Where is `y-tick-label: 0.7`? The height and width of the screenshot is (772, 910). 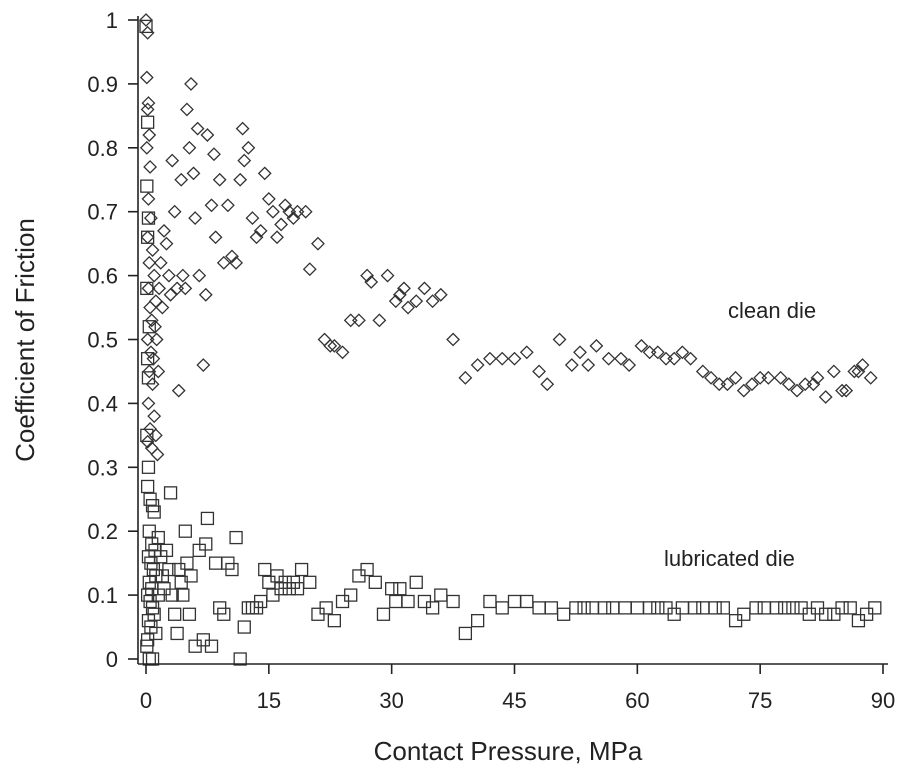 y-tick-label: 0.7 is located at coordinates (102, 212).